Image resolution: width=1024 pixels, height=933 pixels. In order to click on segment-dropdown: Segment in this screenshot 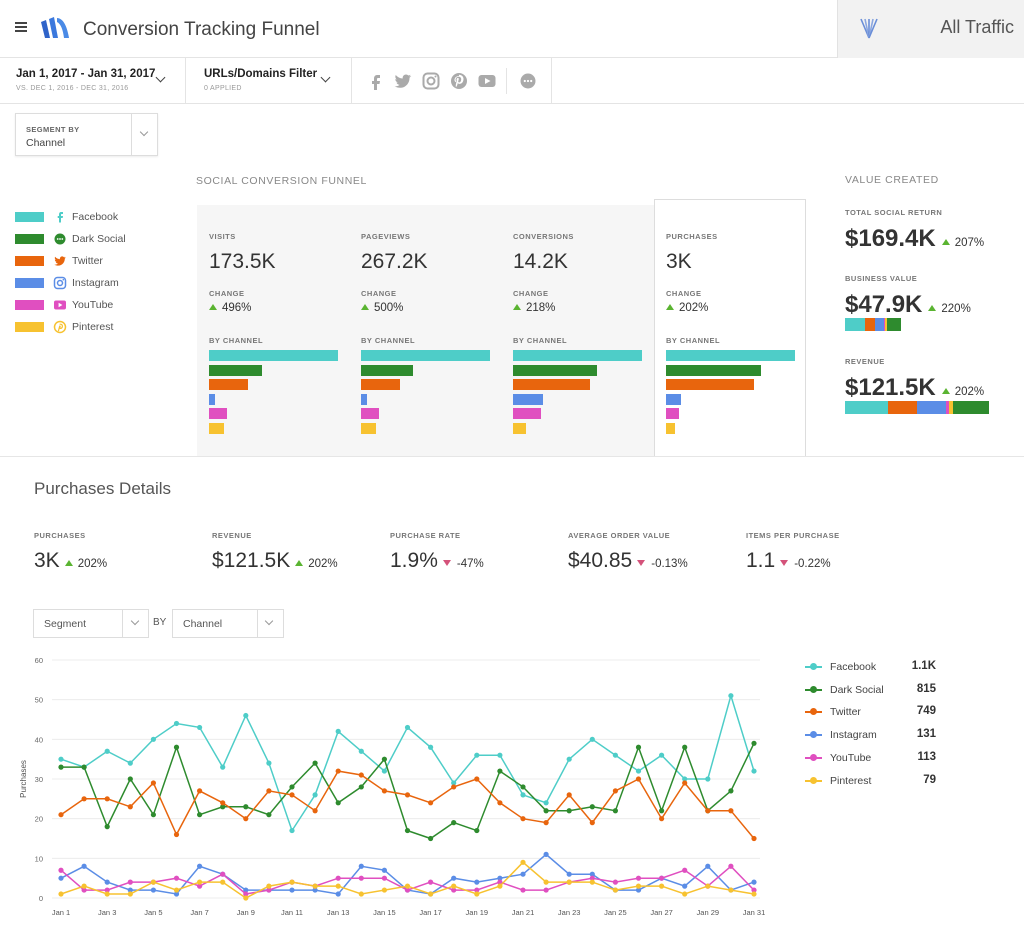, I will do `click(91, 623)`.